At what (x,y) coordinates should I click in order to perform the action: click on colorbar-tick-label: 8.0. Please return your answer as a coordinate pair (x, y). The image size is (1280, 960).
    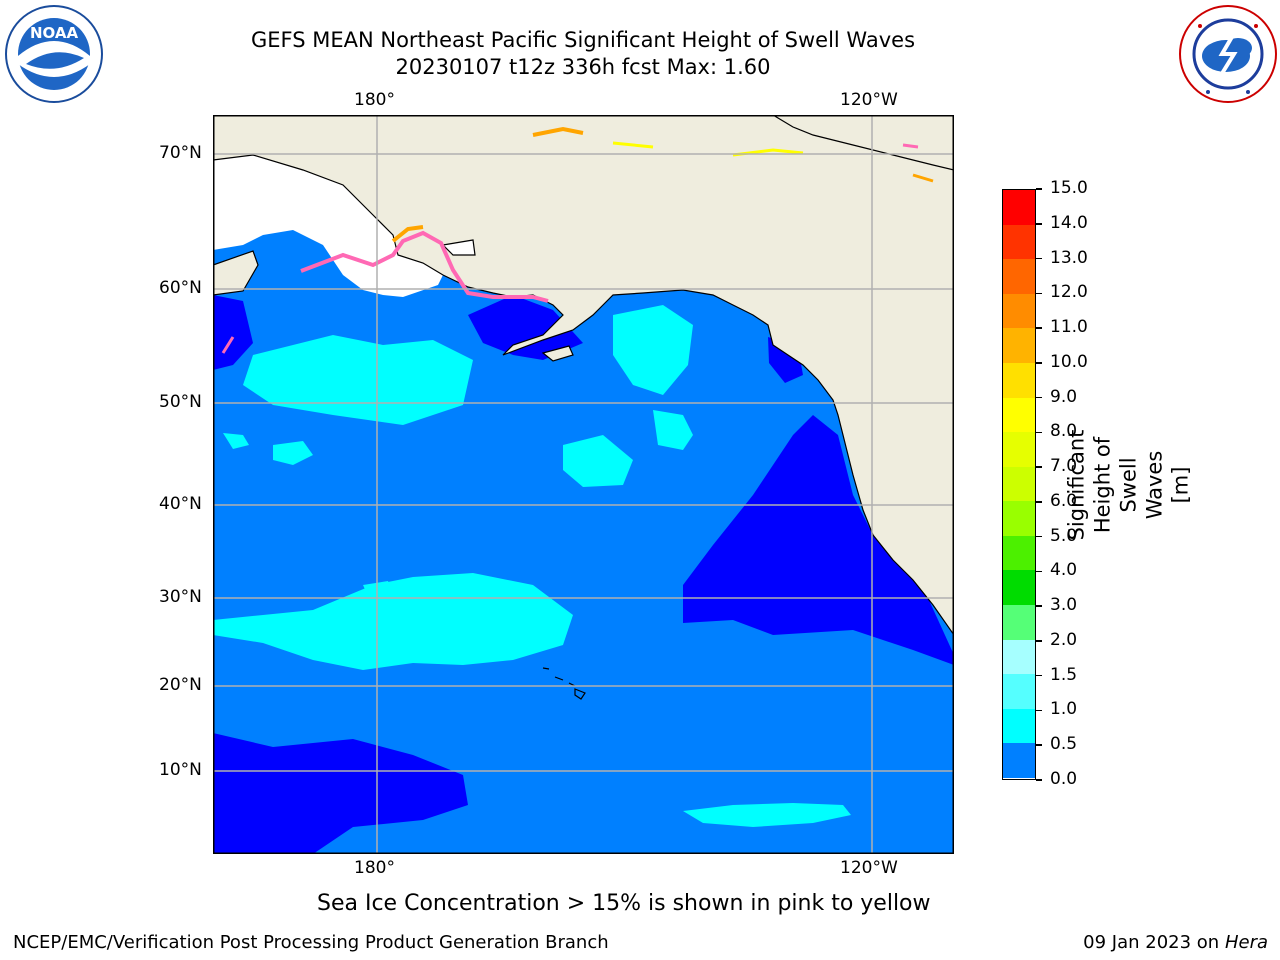
    Looking at the image, I should click on (1064, 431).